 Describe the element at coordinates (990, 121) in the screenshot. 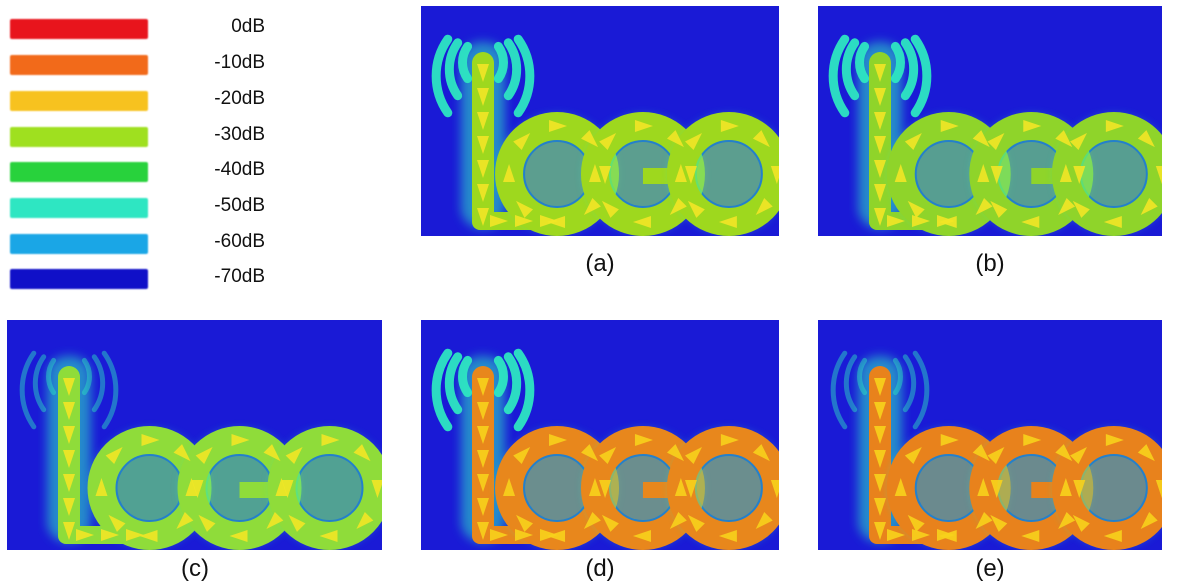

I see `panel-b` at that location.